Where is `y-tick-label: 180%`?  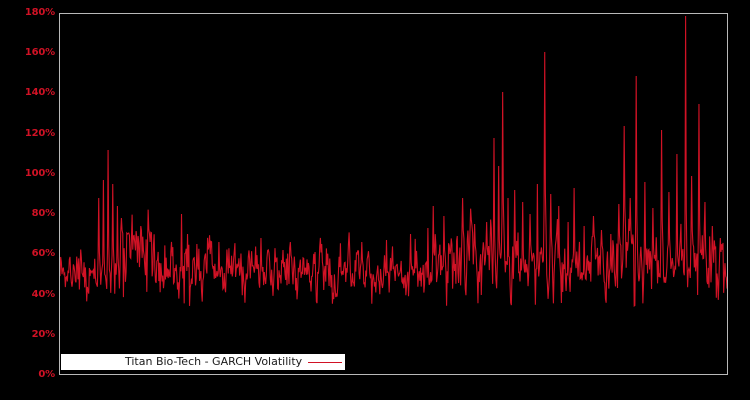 y-tick-label: 180% is located at coordinates (39, 12).